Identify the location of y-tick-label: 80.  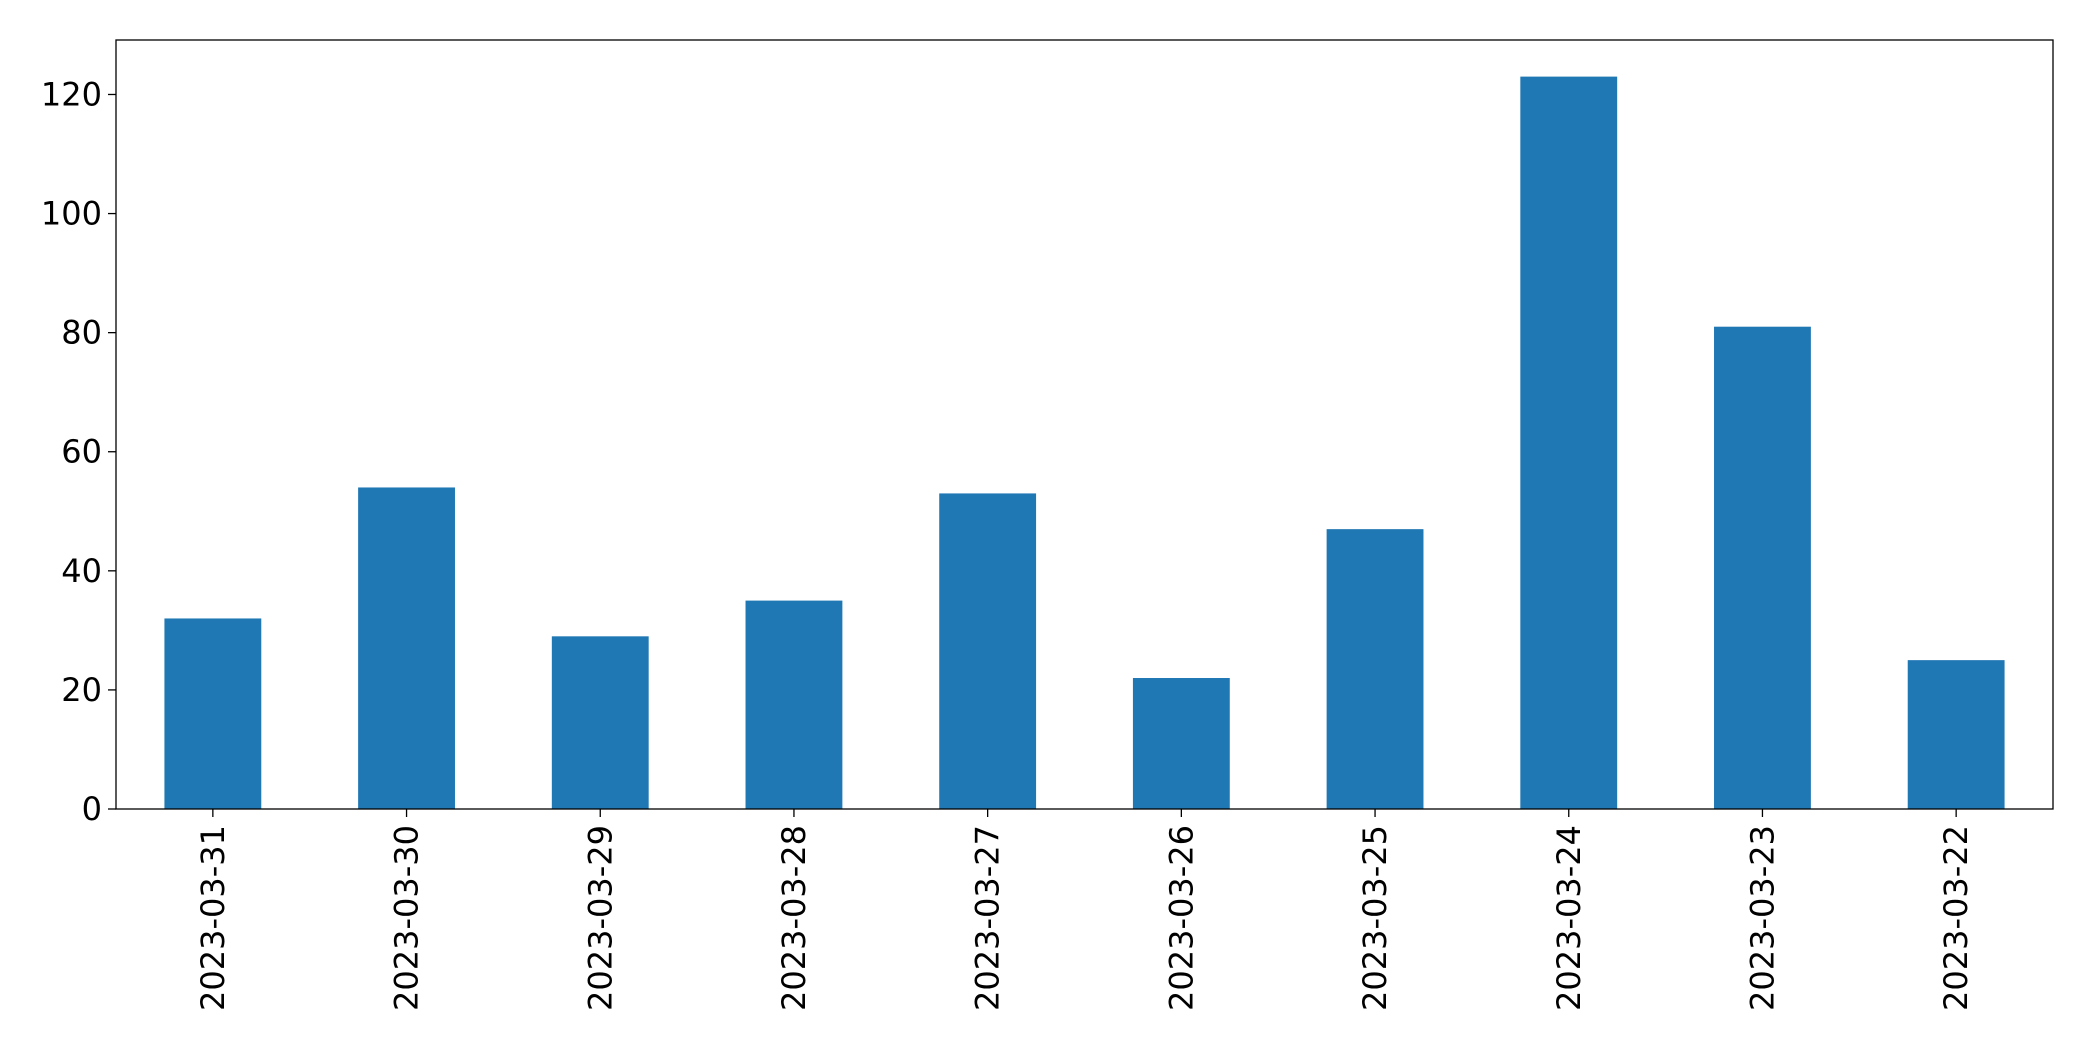
(81, 333).